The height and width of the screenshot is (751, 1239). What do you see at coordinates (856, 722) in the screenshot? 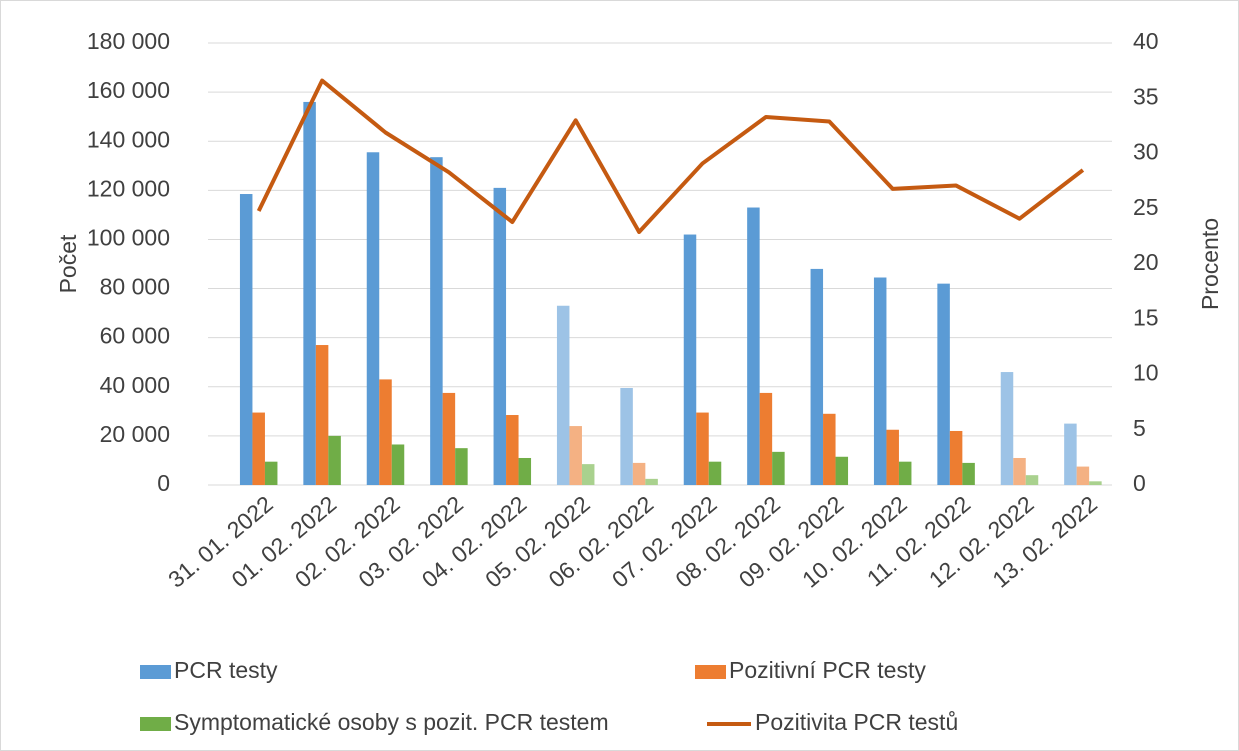
I see `legend-label: Pozitivita PCR testů` at bounding box center [856, 722].